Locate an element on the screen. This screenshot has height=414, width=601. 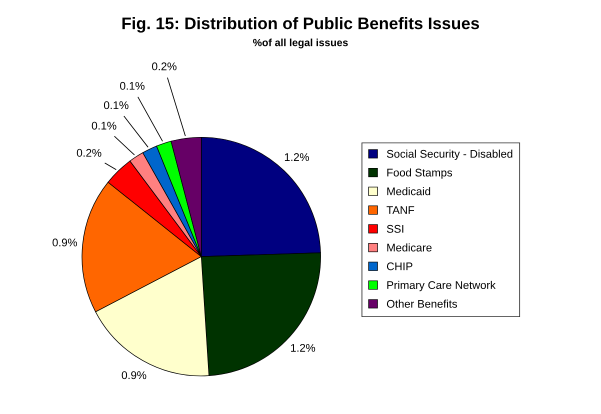
legend-label: Other Benefits is located at coordinates (422, 304).